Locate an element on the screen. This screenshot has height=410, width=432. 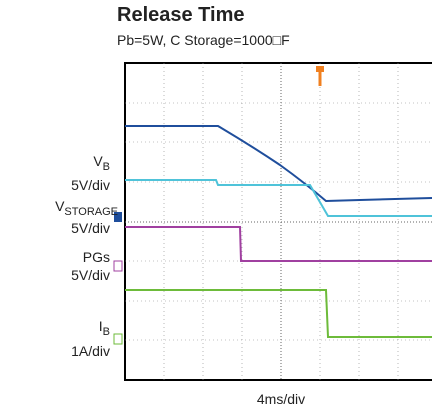
trace-pgs is located at coordinates (278, 244).